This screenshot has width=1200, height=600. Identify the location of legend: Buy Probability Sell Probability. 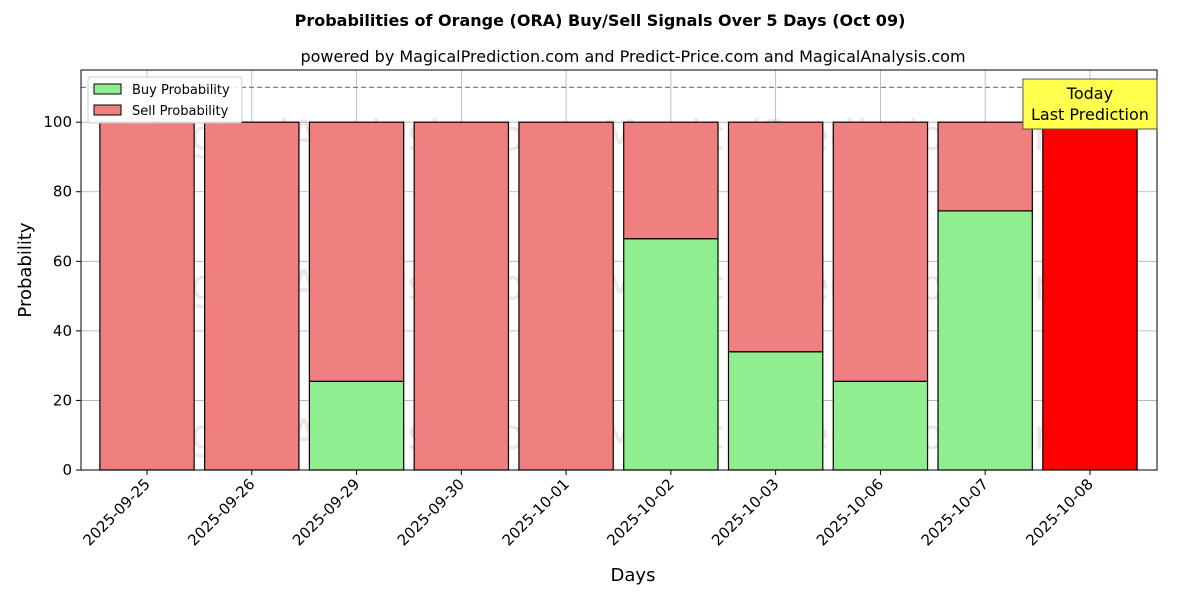
(165, 100).